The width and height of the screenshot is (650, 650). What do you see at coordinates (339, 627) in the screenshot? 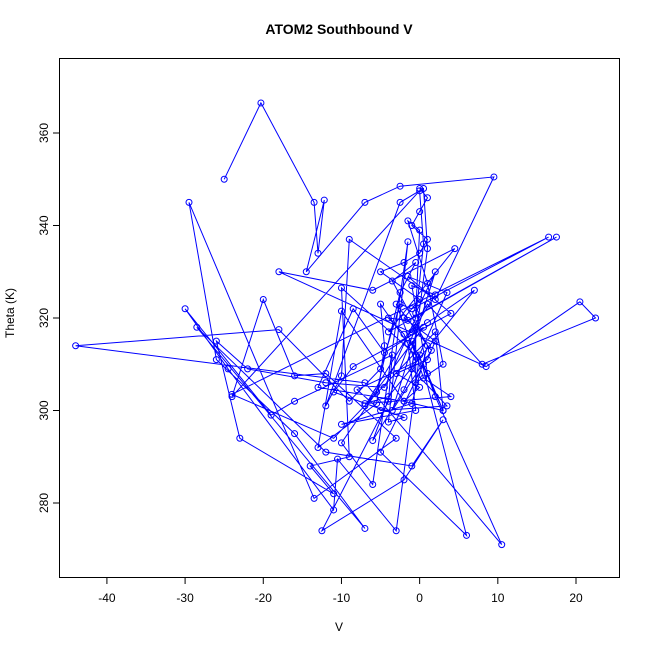
I see `x-axis-label: V` at bounding box center [339, 627].